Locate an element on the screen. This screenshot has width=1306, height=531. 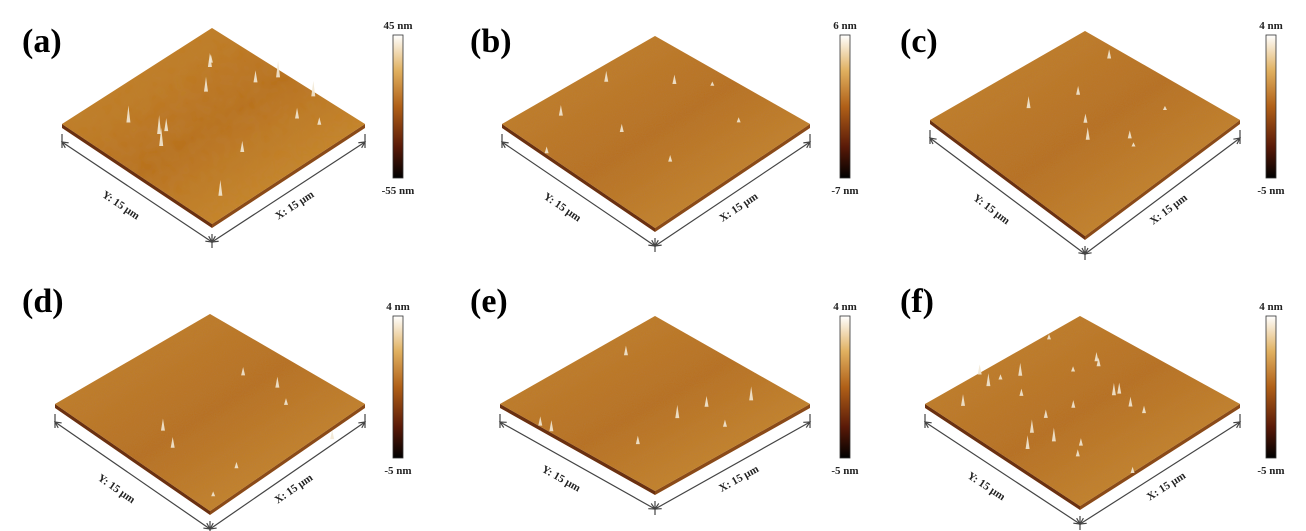
afm-panel-e: (e) Y: 15 μm X: 15 μm 4 nm -5 nm is located at coordinates (664, 399).